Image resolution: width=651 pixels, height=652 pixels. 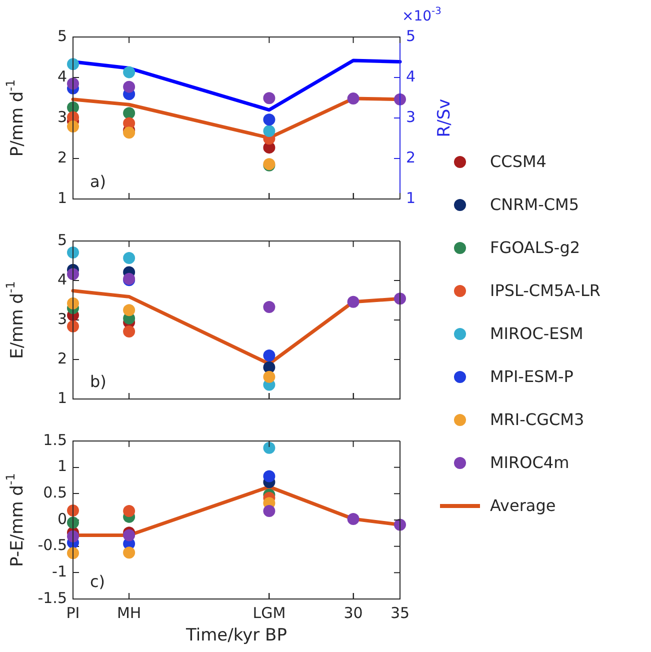 I want to click on legend-label: MIROC-ESM, so click(x=537, y=333).